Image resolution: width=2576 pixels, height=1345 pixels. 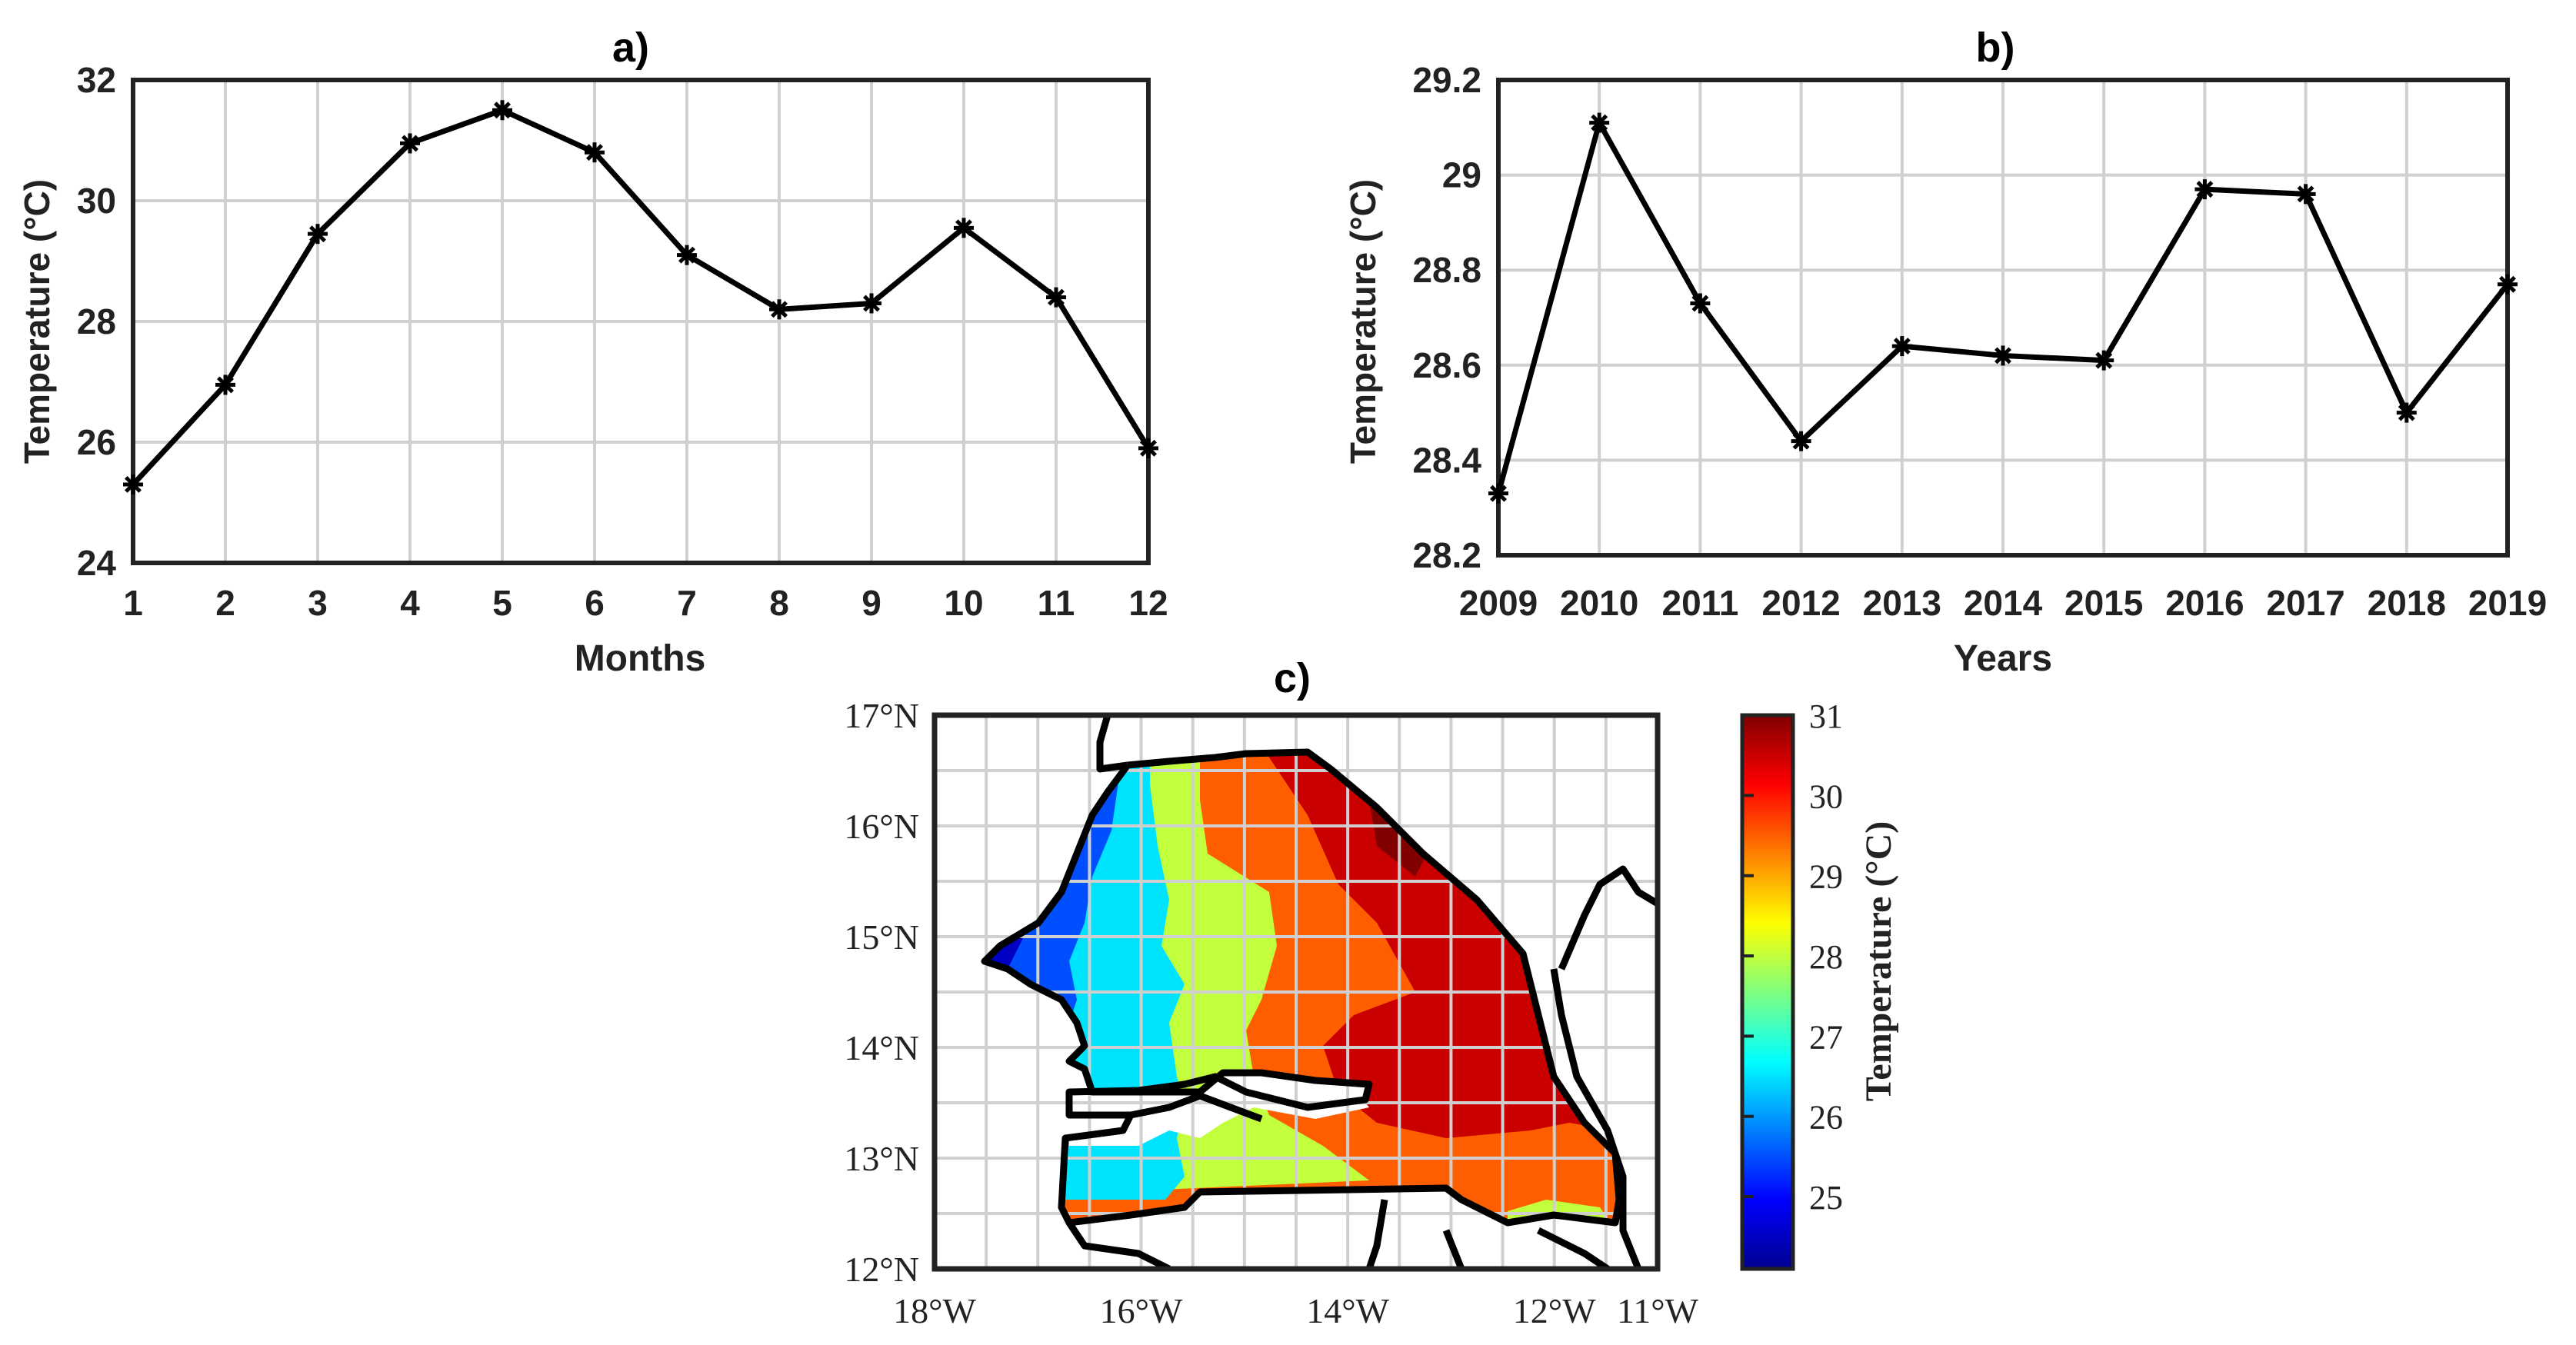 What do you see at coordinates (1112, 744) in the screenshot?
I see `mauritania-coast` at bounding box center [1112, 744].